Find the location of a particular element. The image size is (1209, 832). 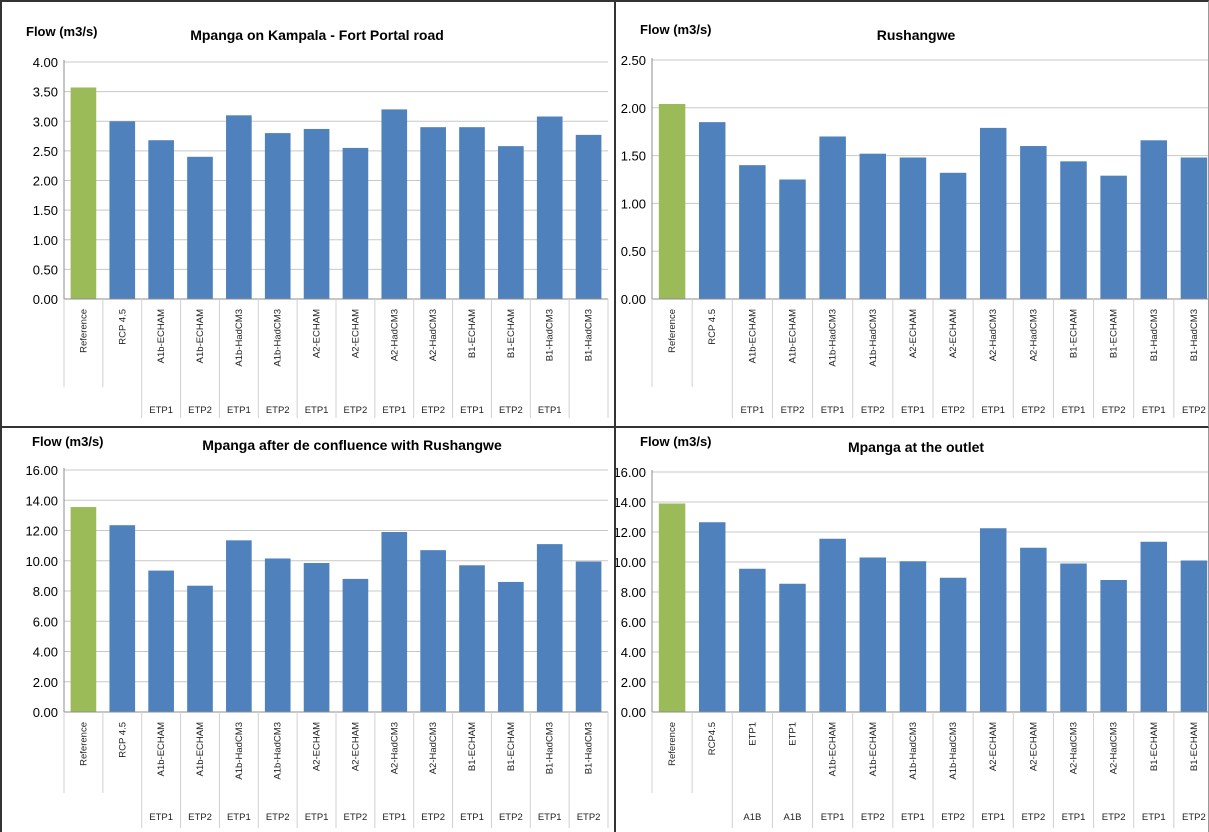

x-tick-label: ETP1 is located at coordinates (752, 734).